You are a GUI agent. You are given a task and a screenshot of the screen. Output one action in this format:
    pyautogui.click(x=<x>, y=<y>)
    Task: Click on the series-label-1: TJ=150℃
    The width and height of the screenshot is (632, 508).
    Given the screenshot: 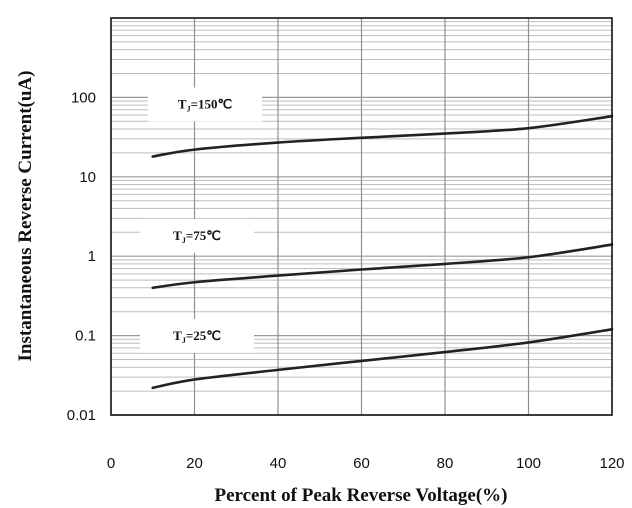 What is the action you would take?
    pyautogui.click(x=205, y=104)
    